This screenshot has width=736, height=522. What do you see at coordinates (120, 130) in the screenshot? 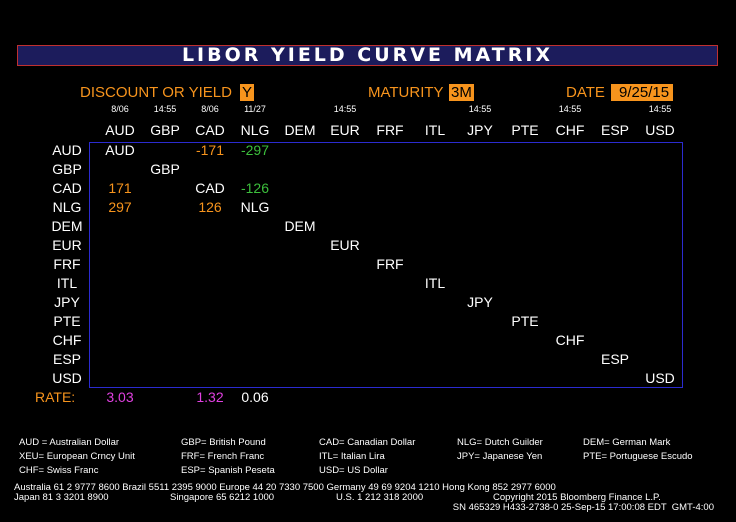
I see `column-header: AUD` at bounding box center [120, 130].